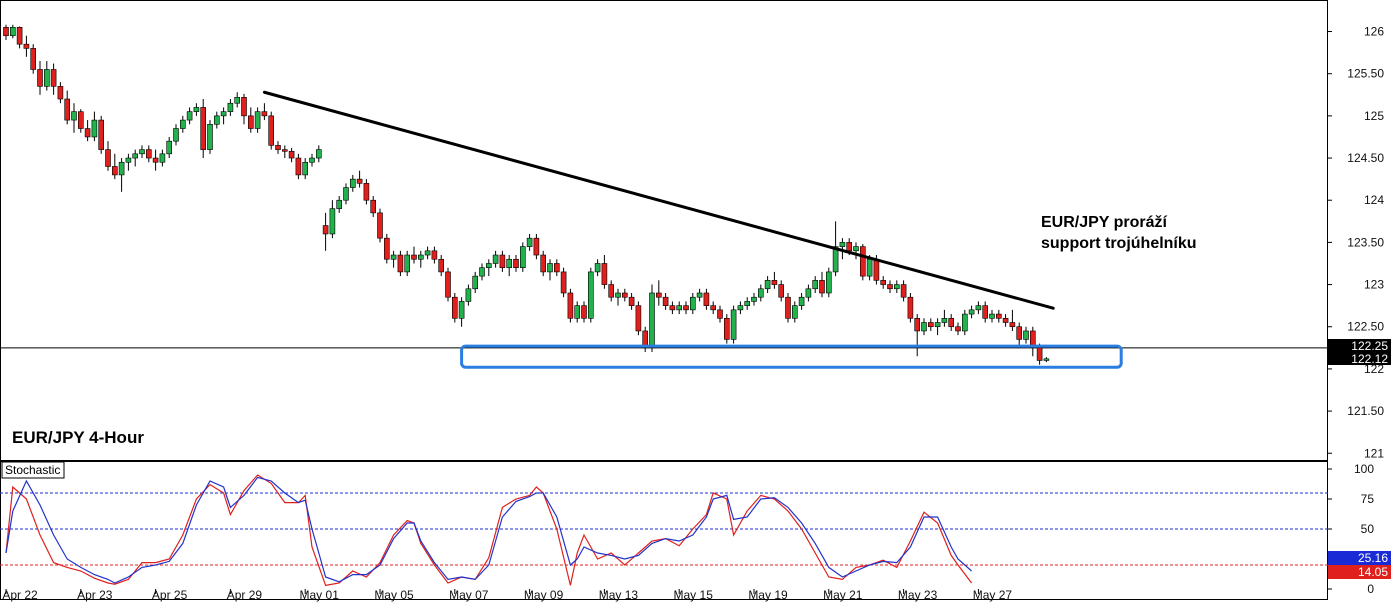 The height and width of the screenshot is (602, 1391). I want to click on price-tick-label: 121, so click(1374, 453).